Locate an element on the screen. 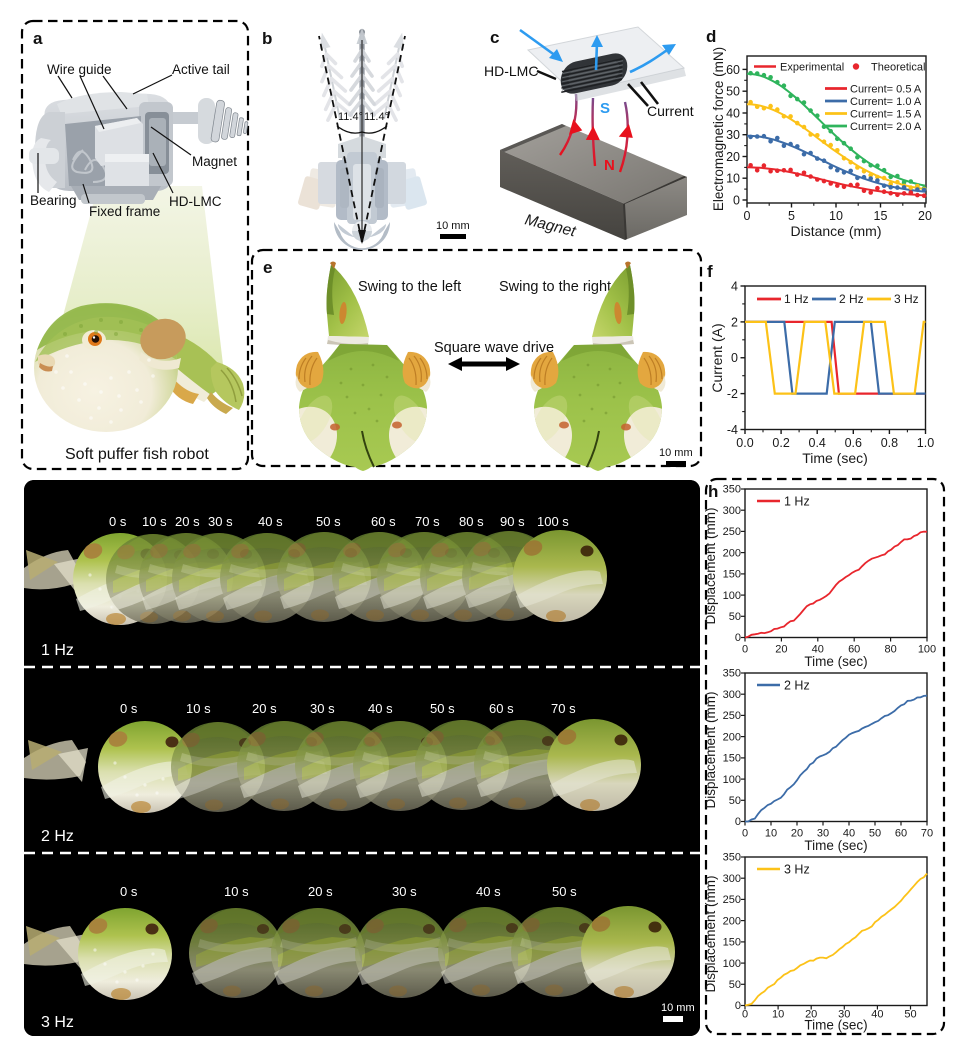 Image resolution: width=960 pixels, height=1041 pixels. svg-text: 4 is located at coordinates (734, 287).